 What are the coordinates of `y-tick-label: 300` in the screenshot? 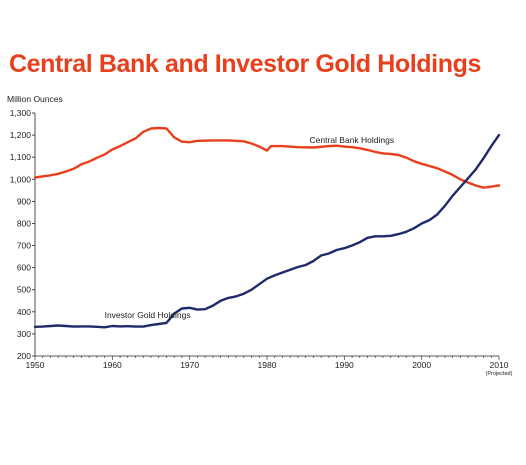 It's located at (24, 334).